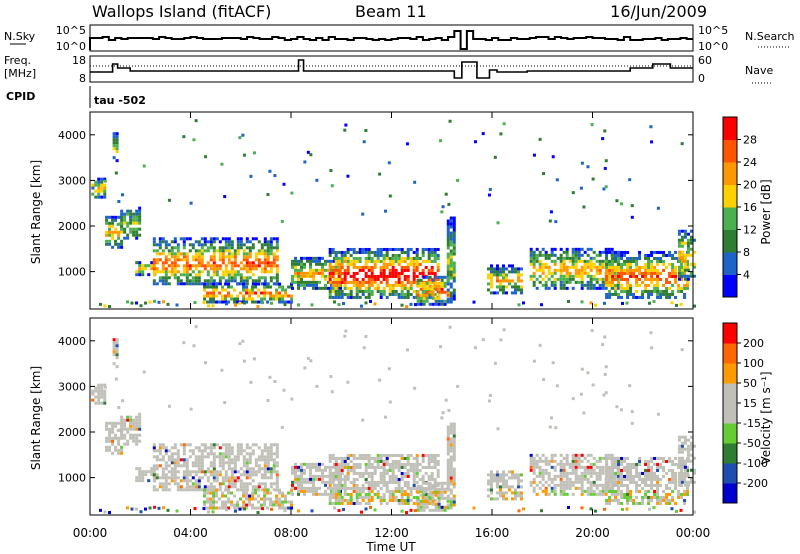 Image resolution: width=800 pixels, height=554 pixels. What do you see at coordinates (72, 432) in the screenshot?
I see `y-tick-label: 2000` at bounding box center [72, 432].